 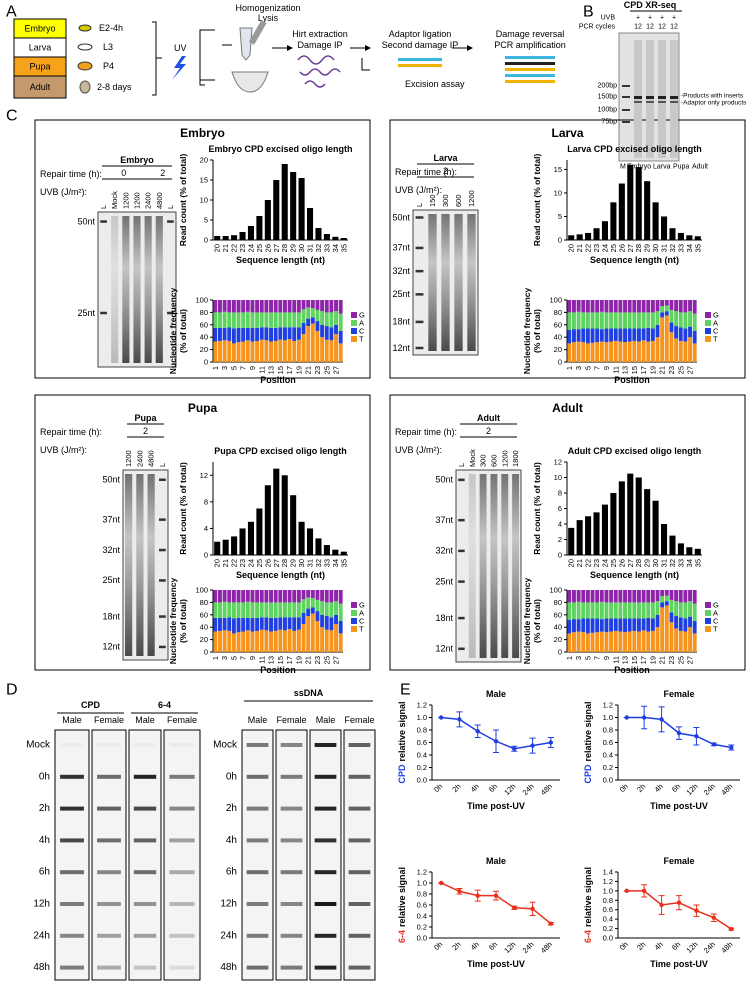 What do you see at coordinates (422, 730) in the screenshot?
I see `y-tick-label: 0.8` at bounding box center [422, 730].